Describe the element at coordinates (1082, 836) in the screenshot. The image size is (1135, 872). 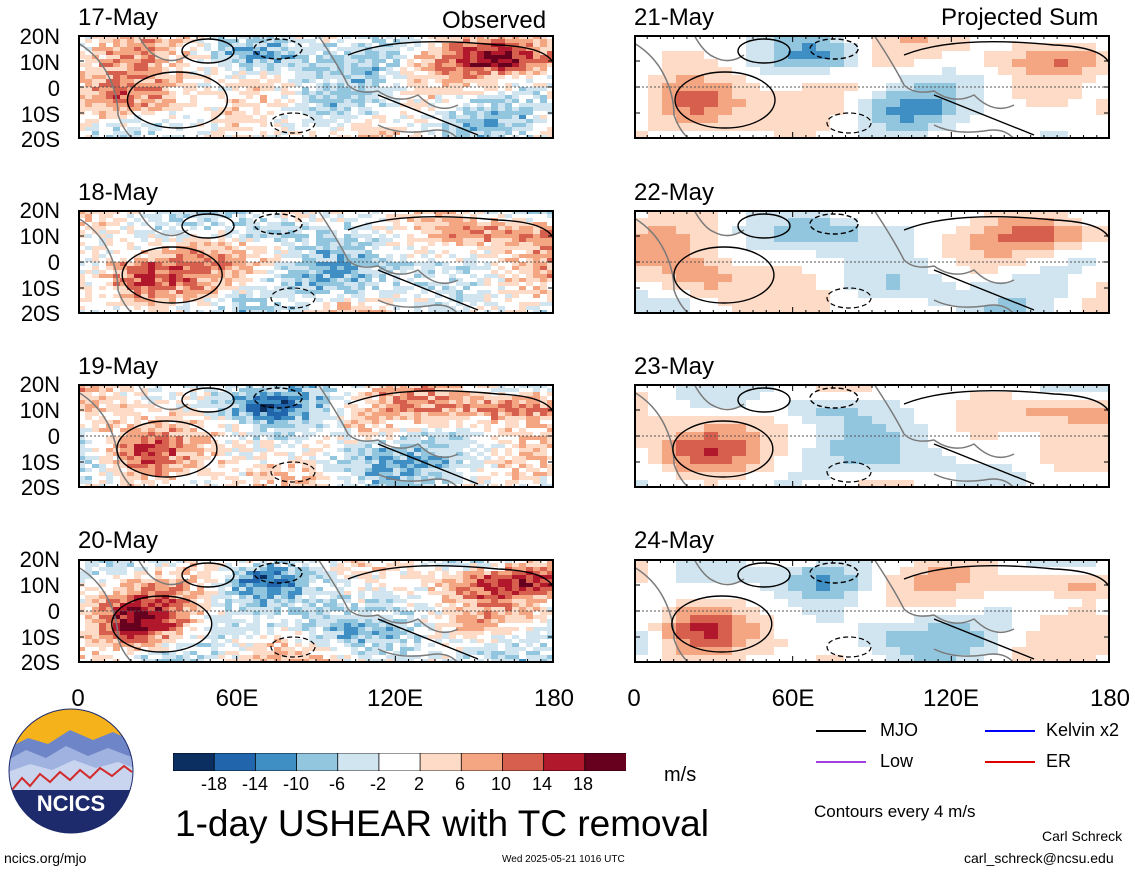
I see `footer-author: Carl Schreck` at that location.